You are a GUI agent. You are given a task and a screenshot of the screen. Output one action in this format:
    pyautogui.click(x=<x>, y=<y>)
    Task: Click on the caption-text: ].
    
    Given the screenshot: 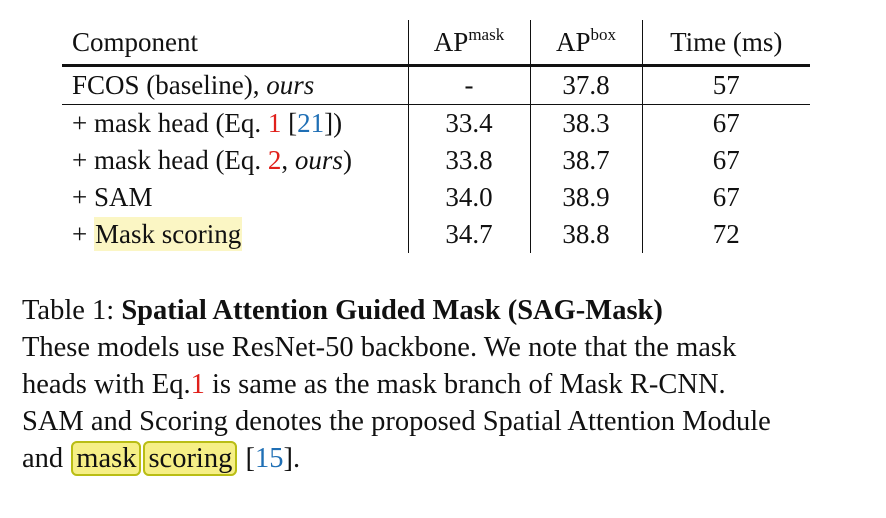 What is the action you would take?
    pyautogui.click(x=292, y=458)
    